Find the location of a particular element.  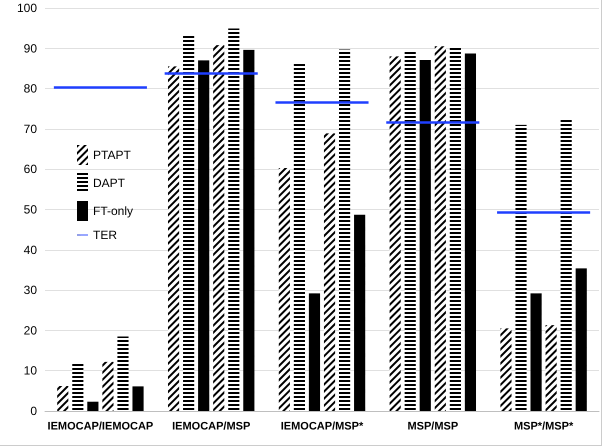

x-tick-label: IEMOCAP/IEMOCAP is located at coordinates (101, 426).